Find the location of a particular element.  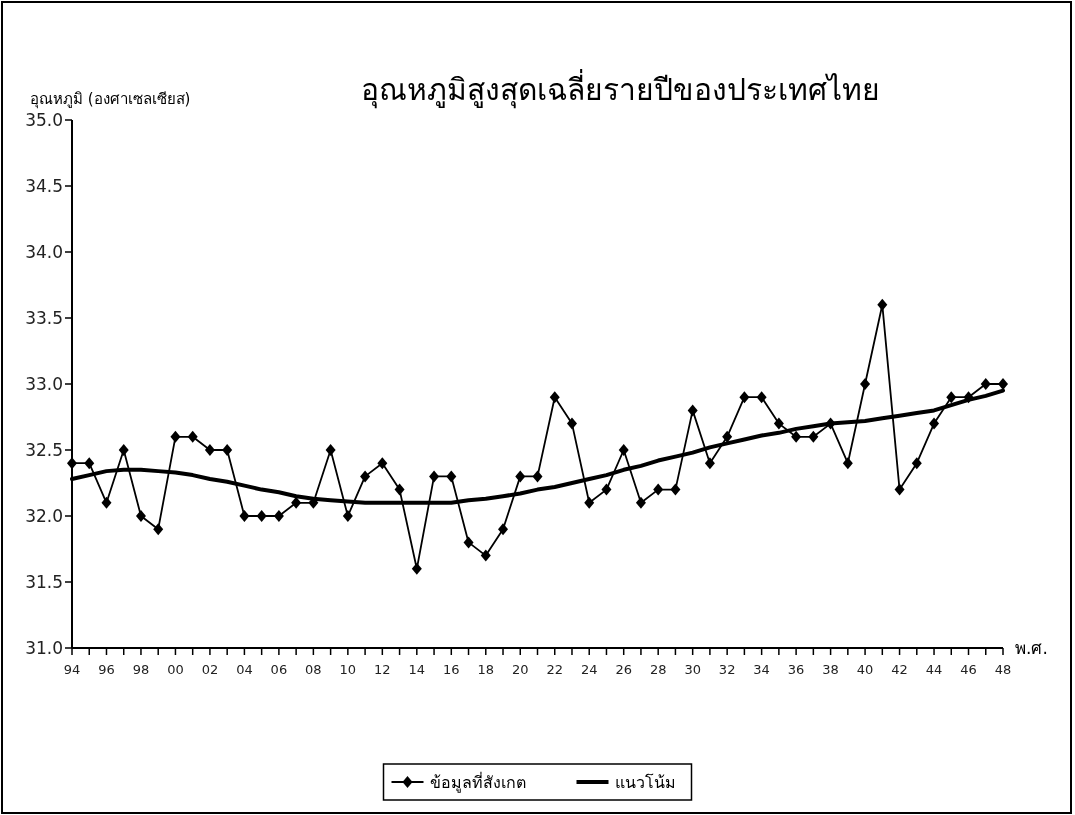

x-tick-label: 32 is located at coordinates (727, 669).